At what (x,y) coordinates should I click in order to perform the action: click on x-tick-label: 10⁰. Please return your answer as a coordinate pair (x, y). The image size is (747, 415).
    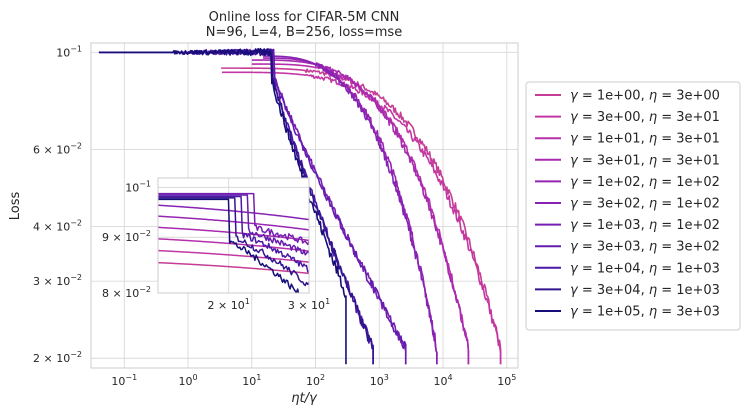
    Looking at the image, I should click on (188, 380).